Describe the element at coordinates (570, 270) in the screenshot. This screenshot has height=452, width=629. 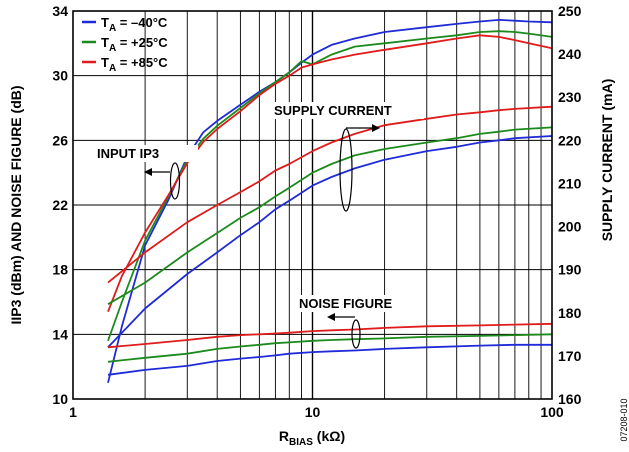
I see `y-tick-right: 190` at that location.